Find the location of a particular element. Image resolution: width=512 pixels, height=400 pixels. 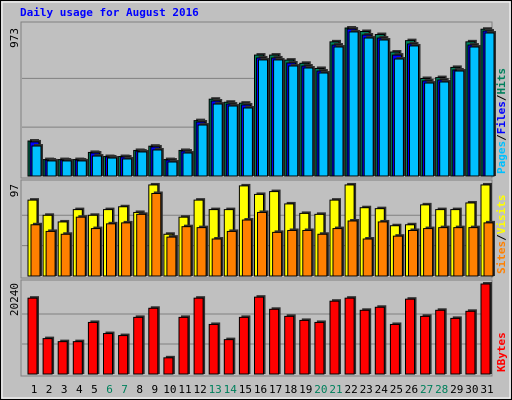

x-tick-label: 4 is located at coordinates (79, 389).